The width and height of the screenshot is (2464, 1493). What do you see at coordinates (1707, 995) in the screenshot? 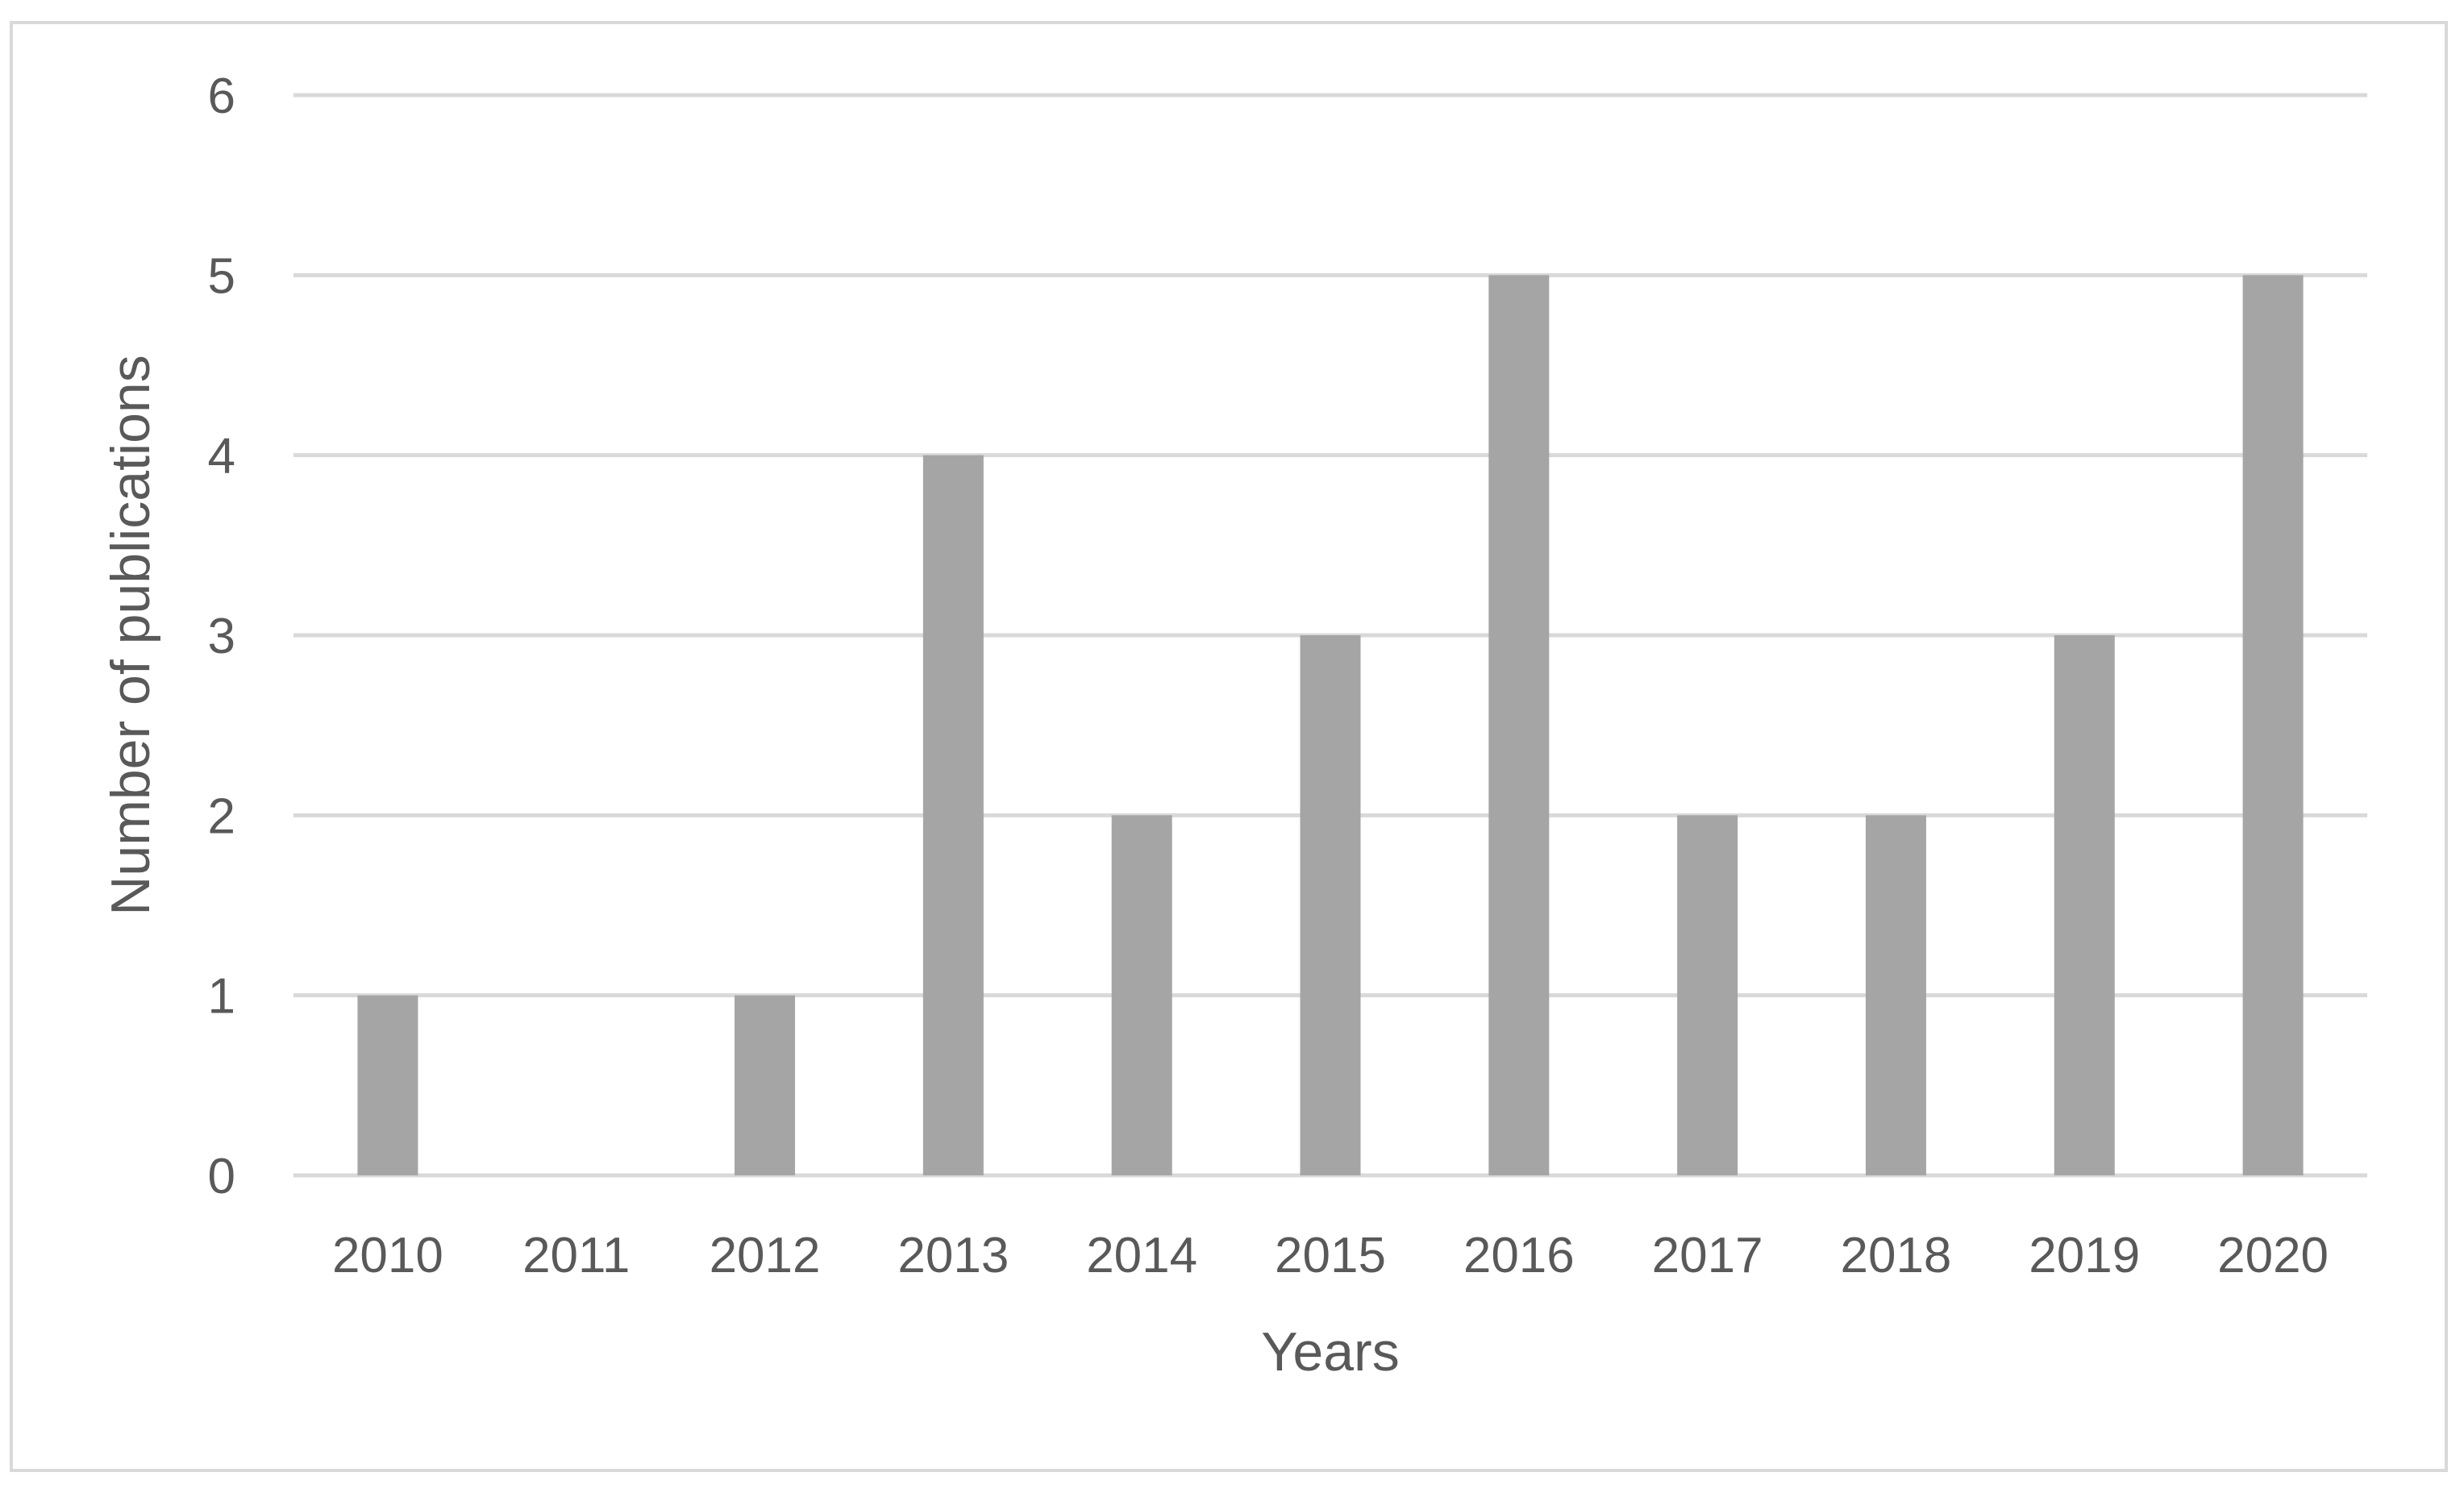
I see `bar-2017` at bounding box center [1707, 995].